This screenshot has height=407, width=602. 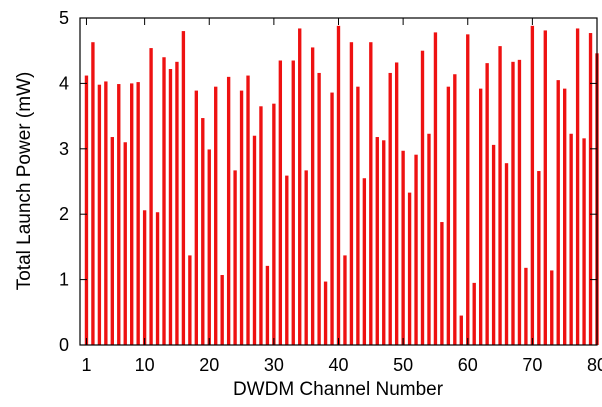 I want to click on x-tick-label: 20, so click(x=209, y=365).